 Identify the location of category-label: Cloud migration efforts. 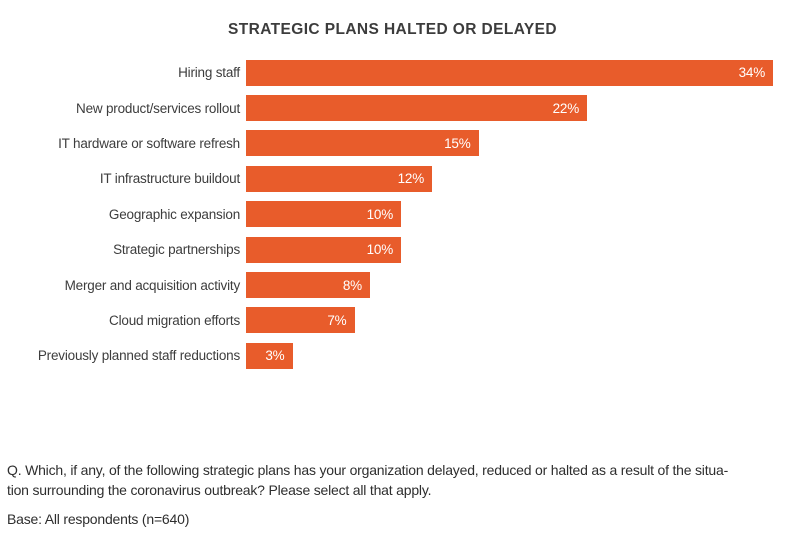
(174, 320).